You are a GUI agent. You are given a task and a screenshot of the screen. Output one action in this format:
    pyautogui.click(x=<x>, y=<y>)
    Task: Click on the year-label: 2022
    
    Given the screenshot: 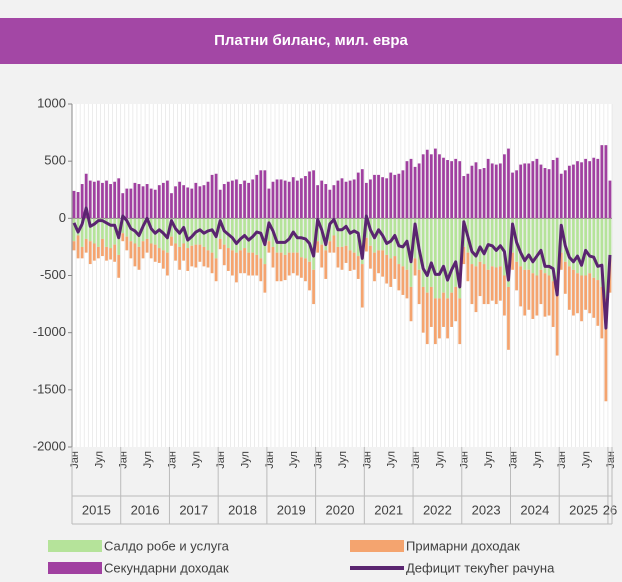 What is the action you would take?
    pyautogui.click(x=437, y=509)
    